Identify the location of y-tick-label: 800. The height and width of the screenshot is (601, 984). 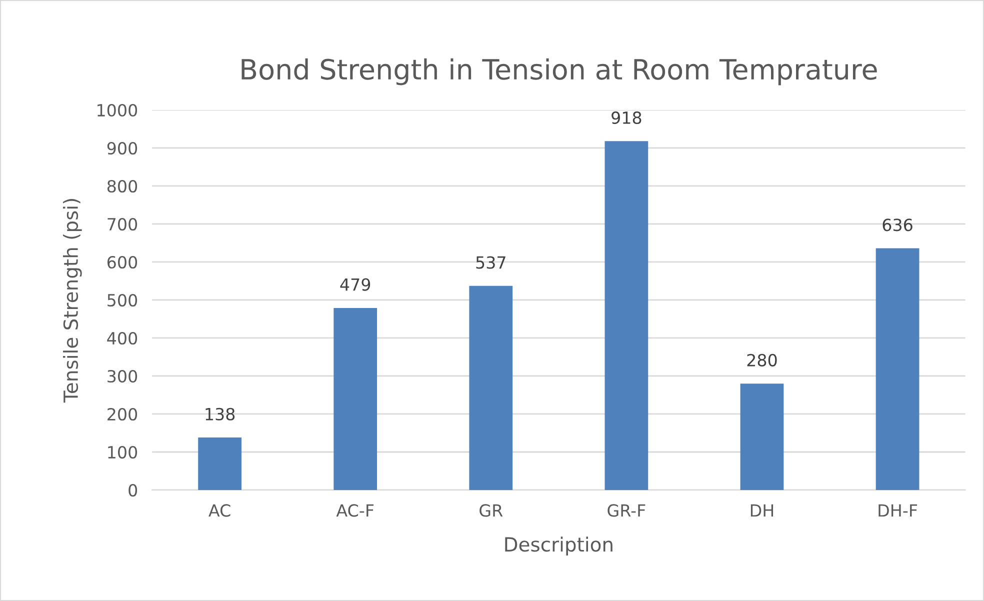
(122, 186).